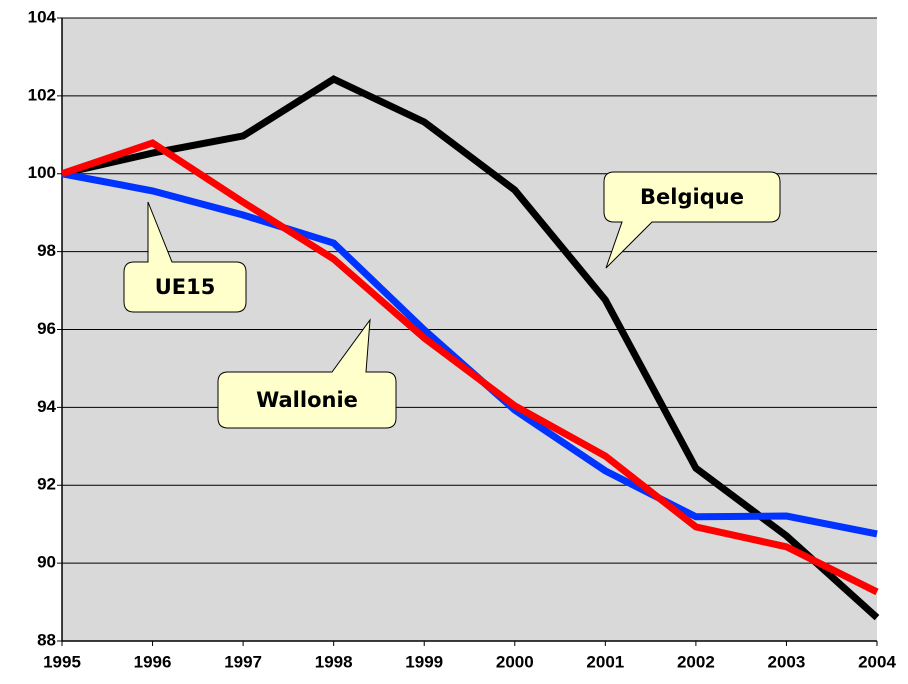  Describe the element at coordinates (185, 287) in the screenshot. I see `series-label: UE15` at that location.